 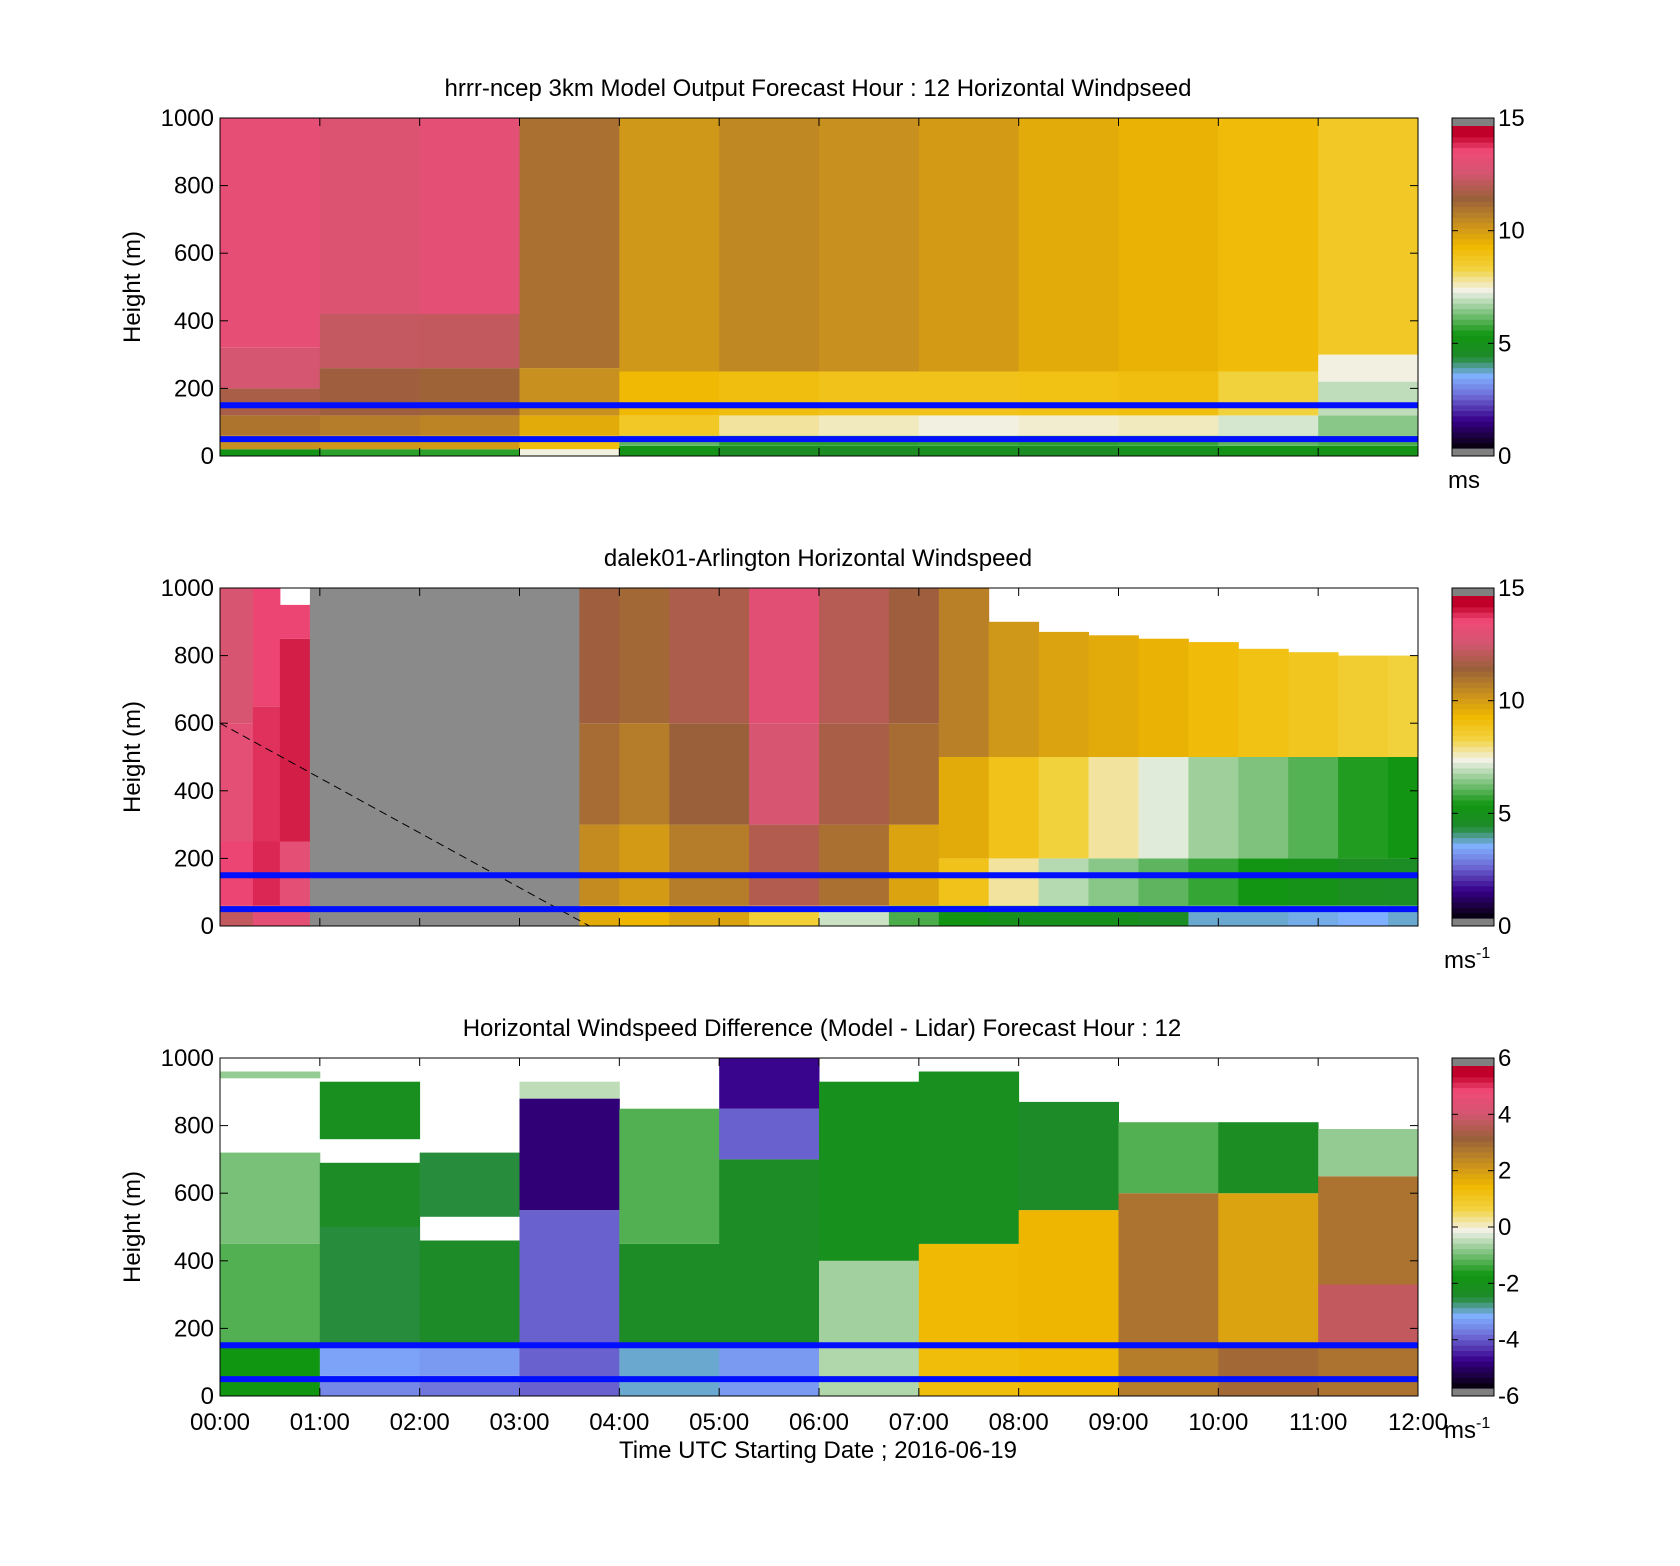 What do you see at coordinates (320, 1422) in the screenshot?
I see `x-tick-label: 01:00` at bounding box center [320, 1422].